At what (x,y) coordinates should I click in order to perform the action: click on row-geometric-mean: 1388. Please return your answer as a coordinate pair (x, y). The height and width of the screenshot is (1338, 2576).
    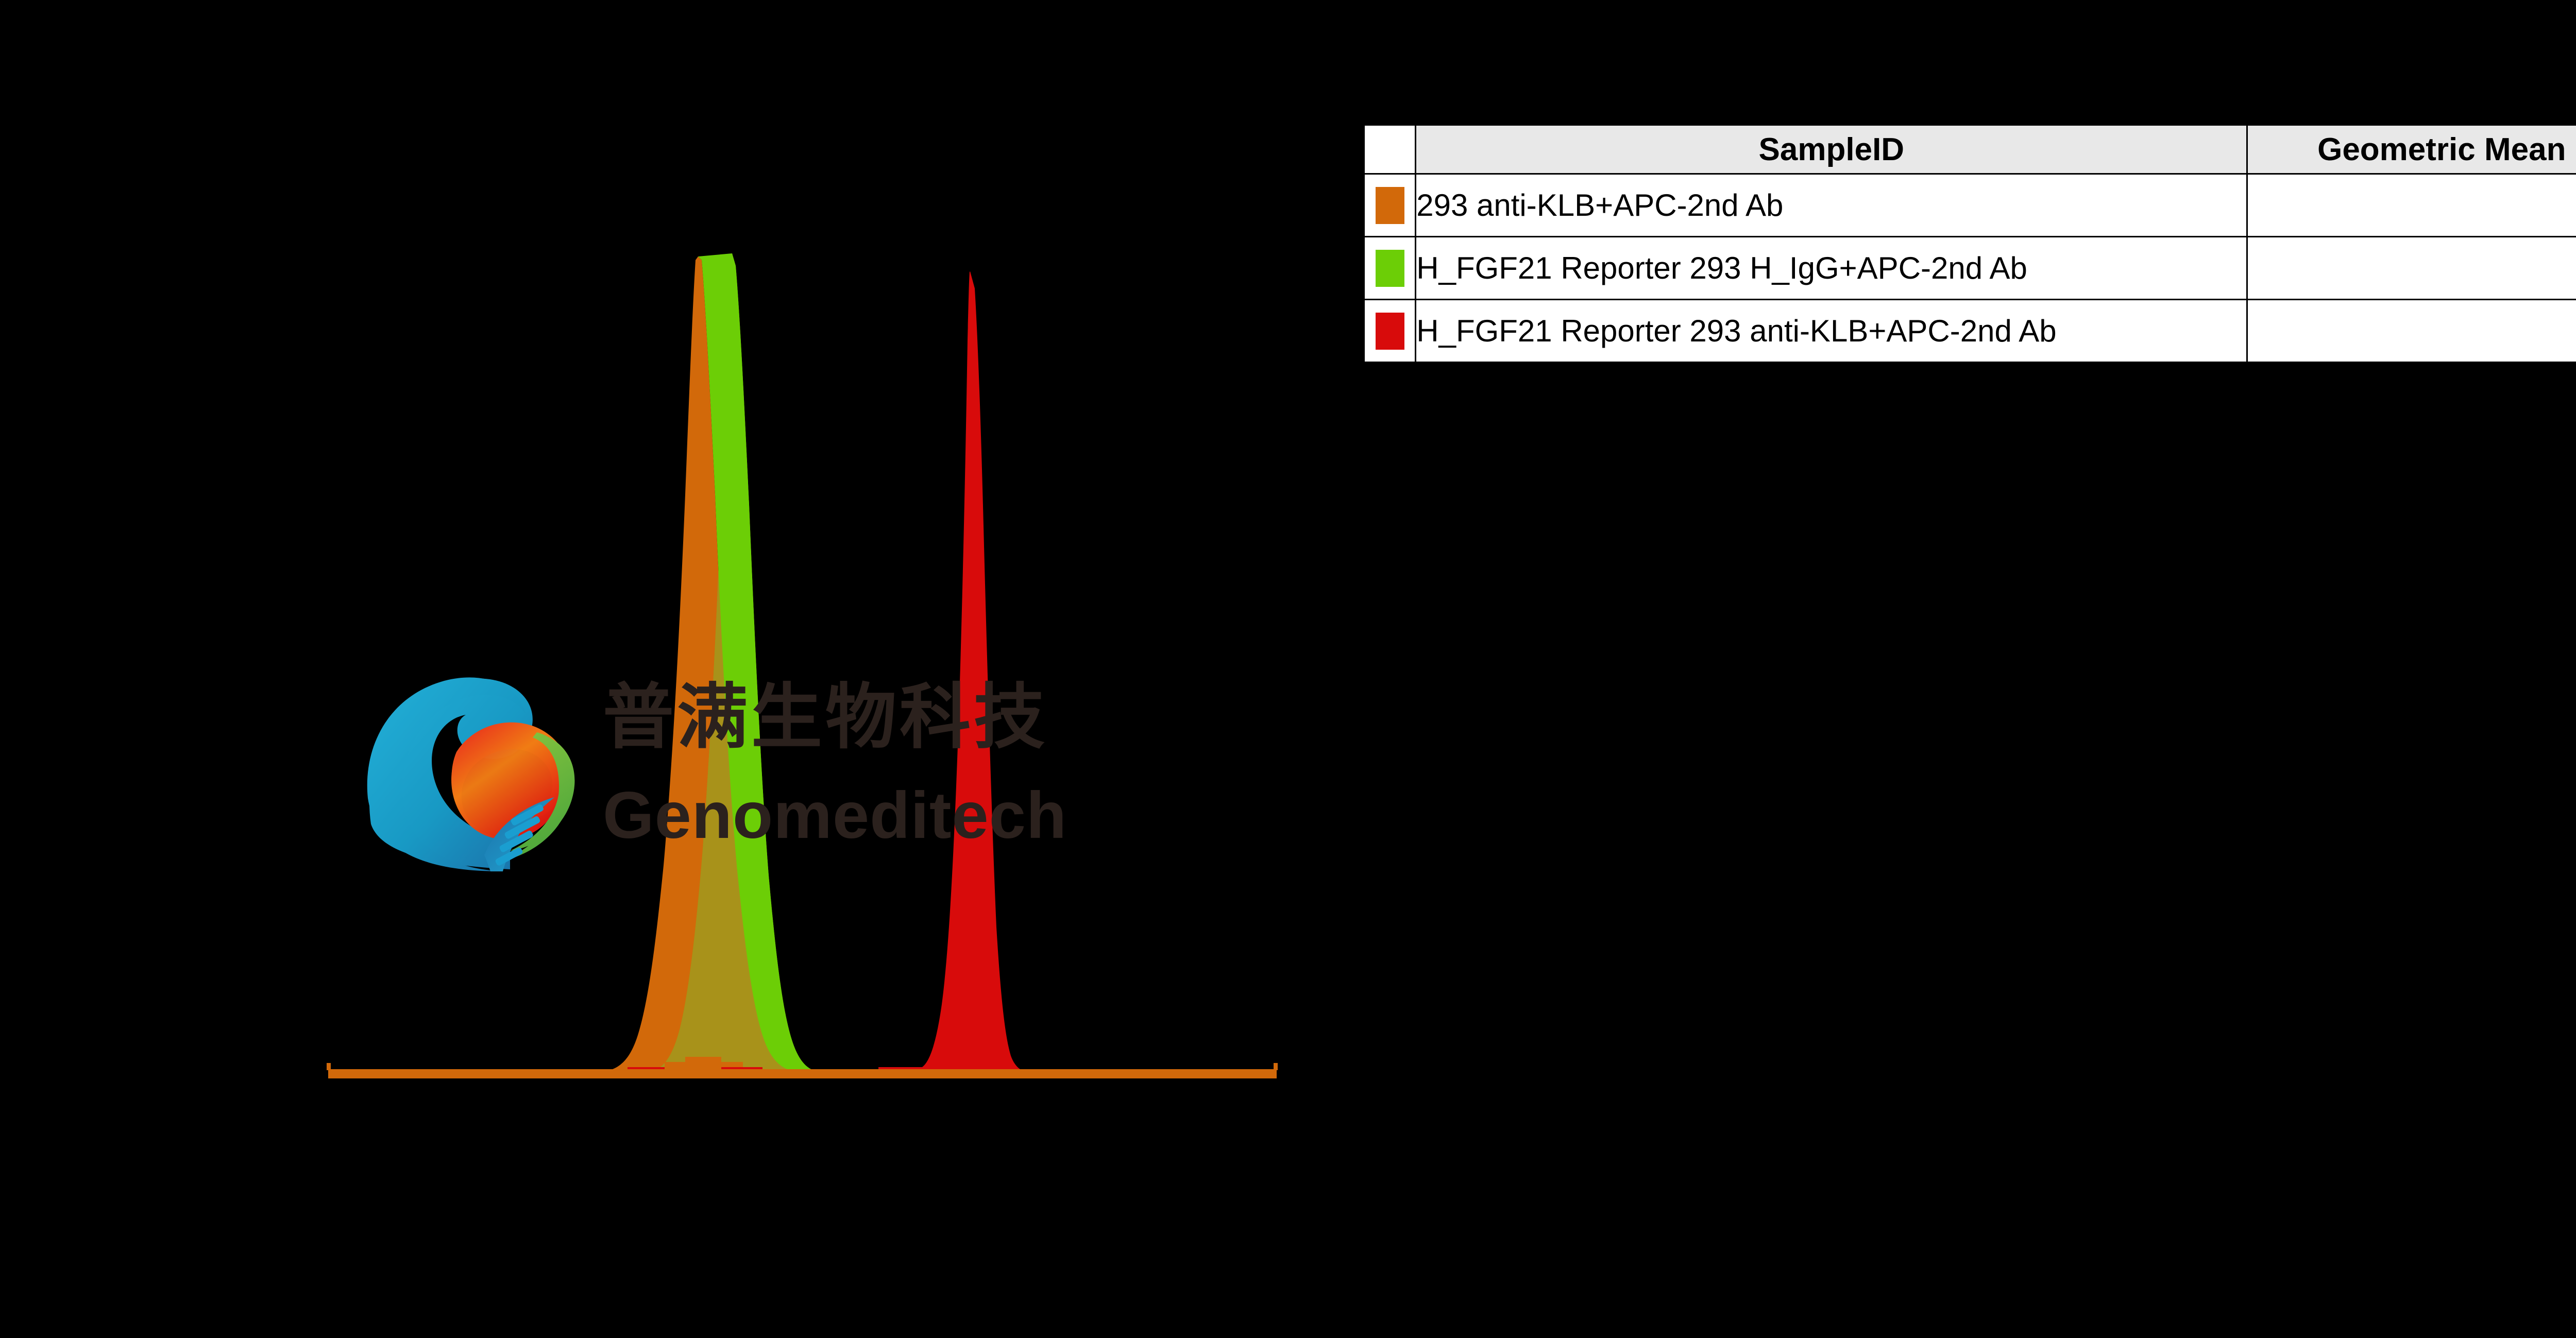
    Looking at the image, I should click on (2411, 205).